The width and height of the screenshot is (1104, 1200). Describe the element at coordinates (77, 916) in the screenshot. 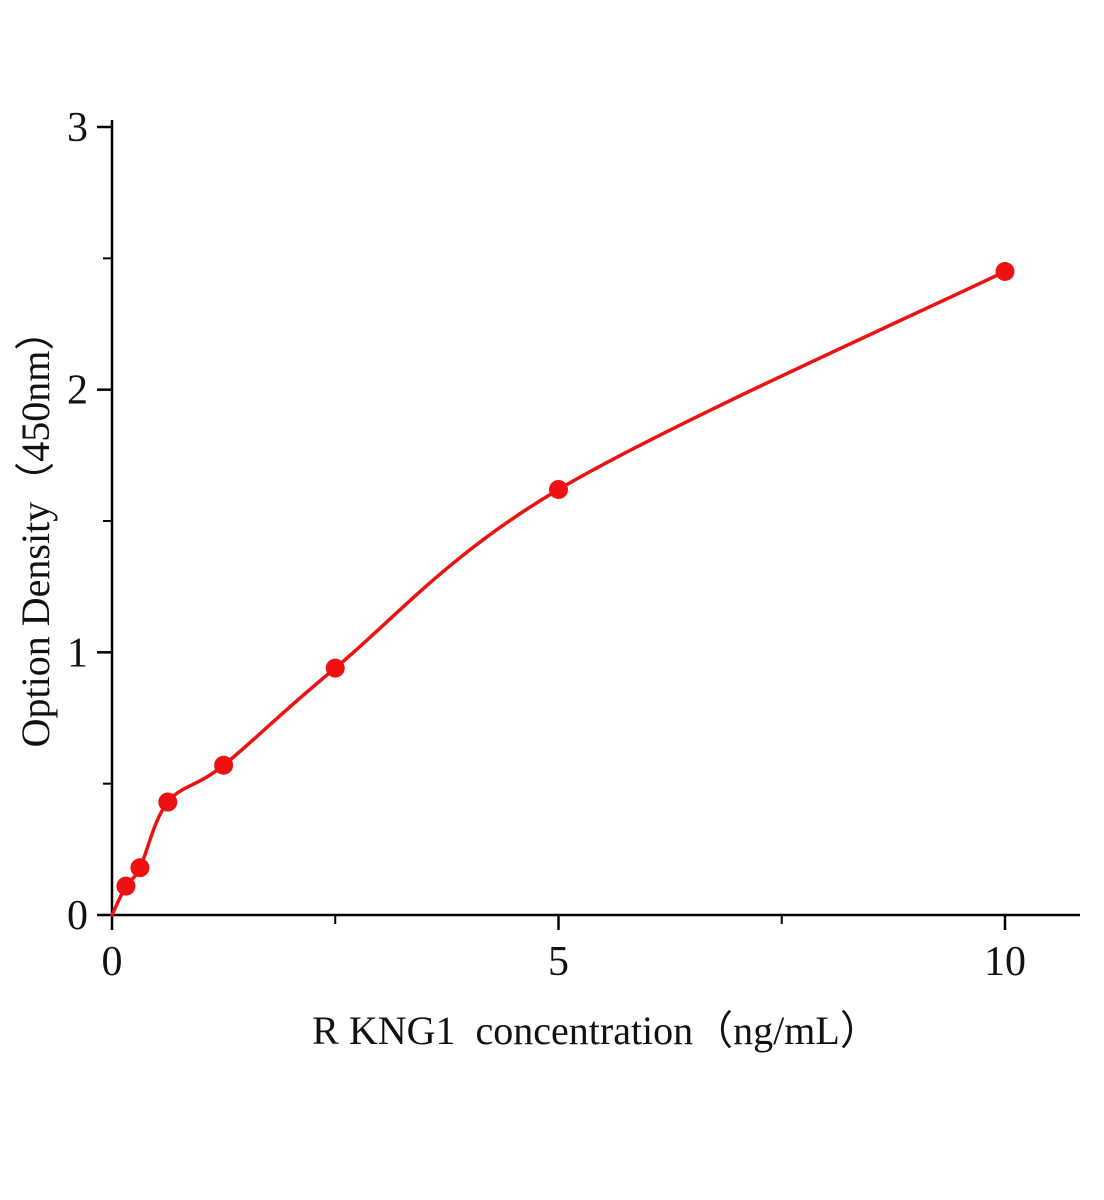

I see `y-tick-label: 0` at that location.